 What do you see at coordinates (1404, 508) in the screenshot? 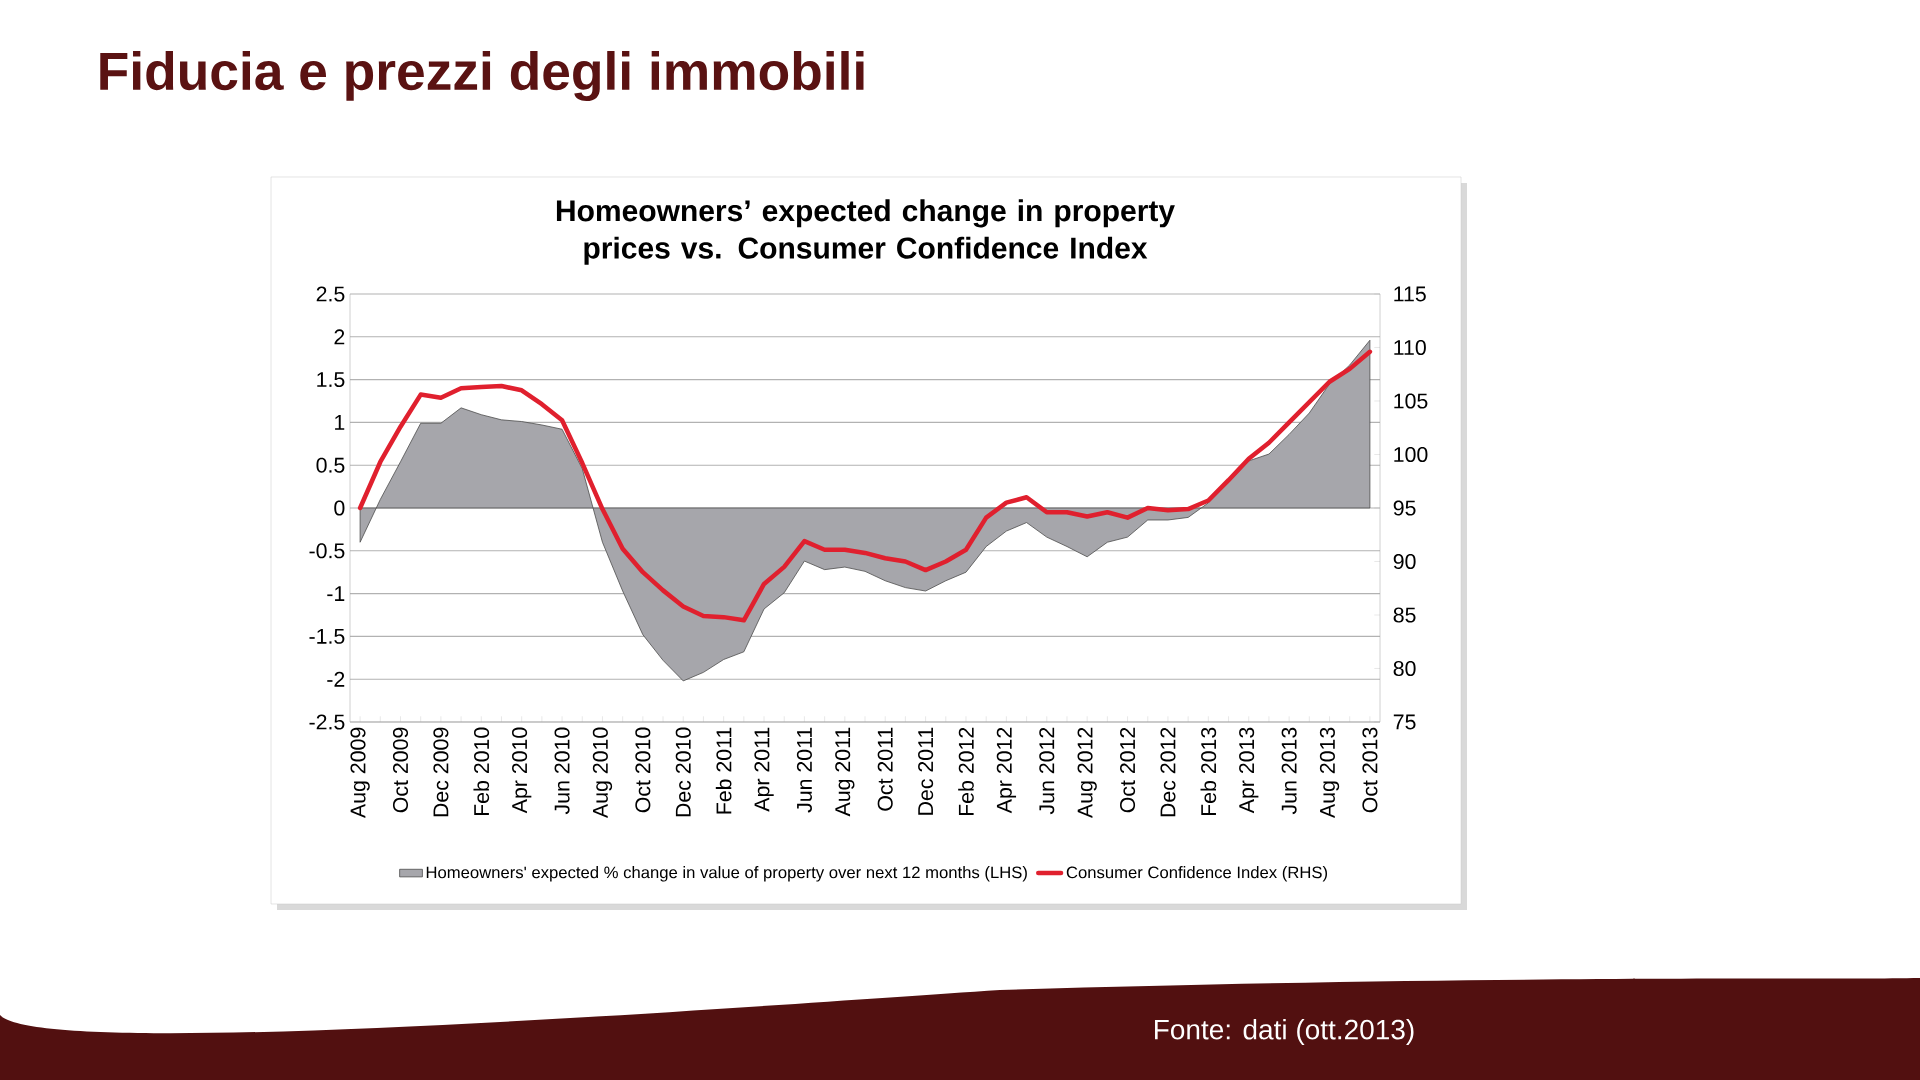
I see `y2-tick-label: 95` at bounding box center [1404, 508].